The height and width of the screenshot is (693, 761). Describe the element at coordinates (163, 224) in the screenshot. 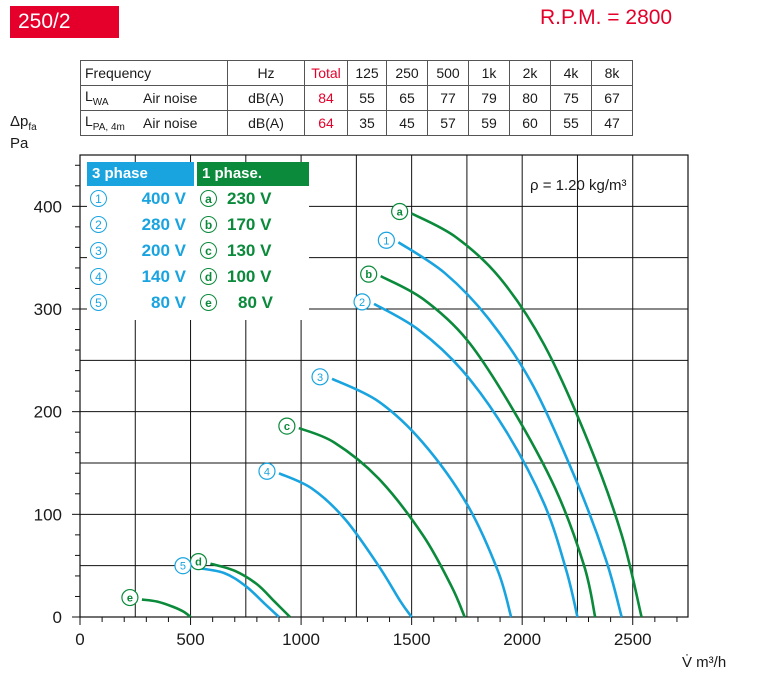

I see `voltage-label: 280 V` at that location.